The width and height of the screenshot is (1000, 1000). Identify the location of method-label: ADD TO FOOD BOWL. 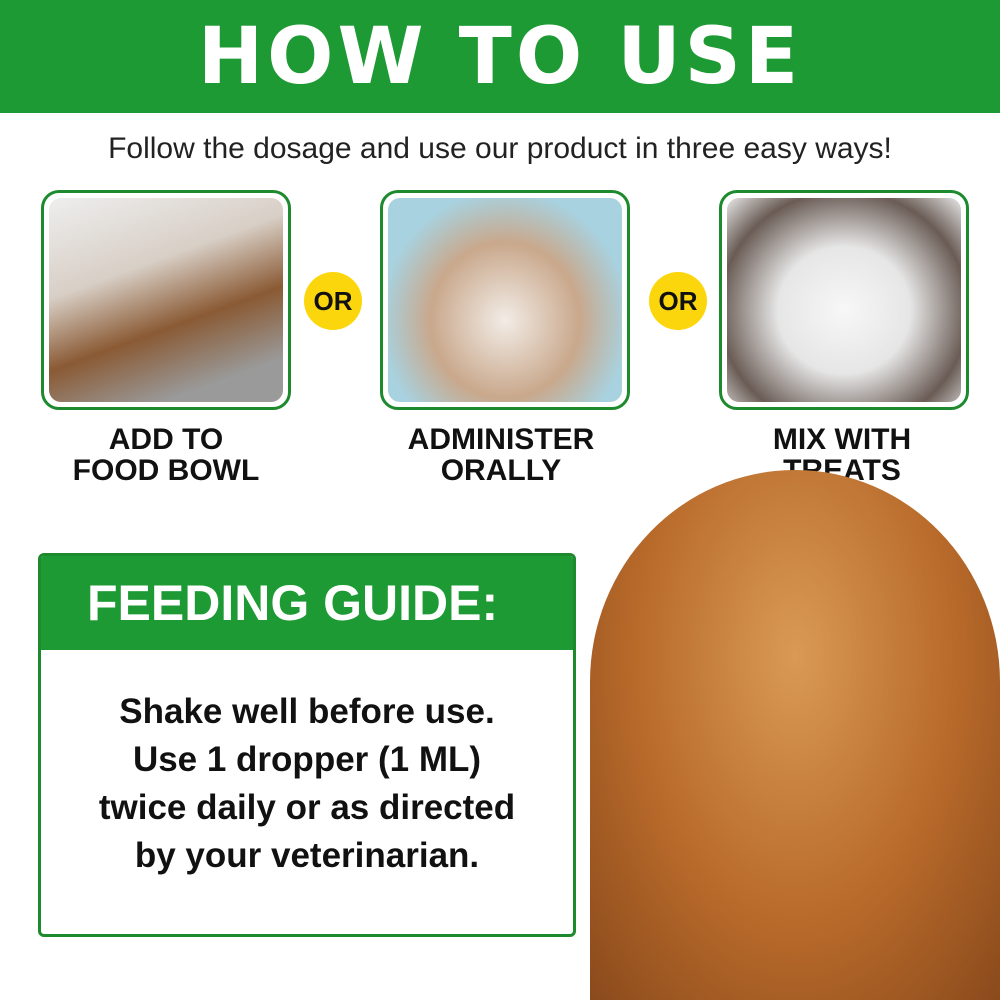
(166, 455).